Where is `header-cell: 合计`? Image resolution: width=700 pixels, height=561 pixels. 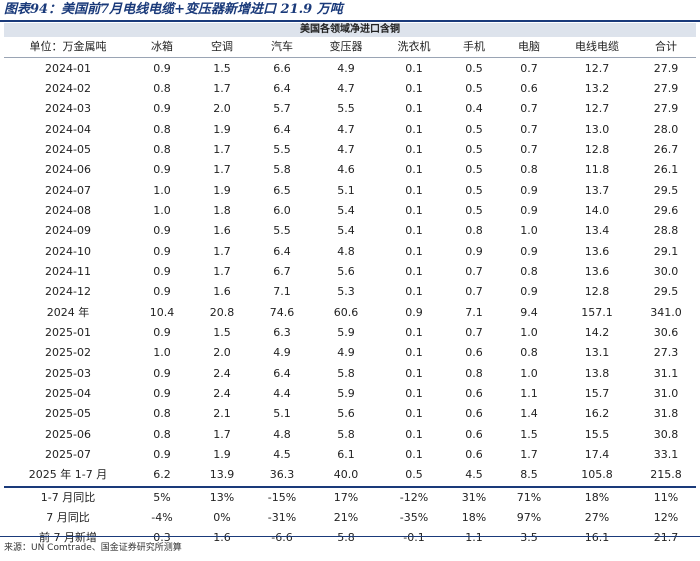
header-cell: 合计 is located at coordinates (666, 48).